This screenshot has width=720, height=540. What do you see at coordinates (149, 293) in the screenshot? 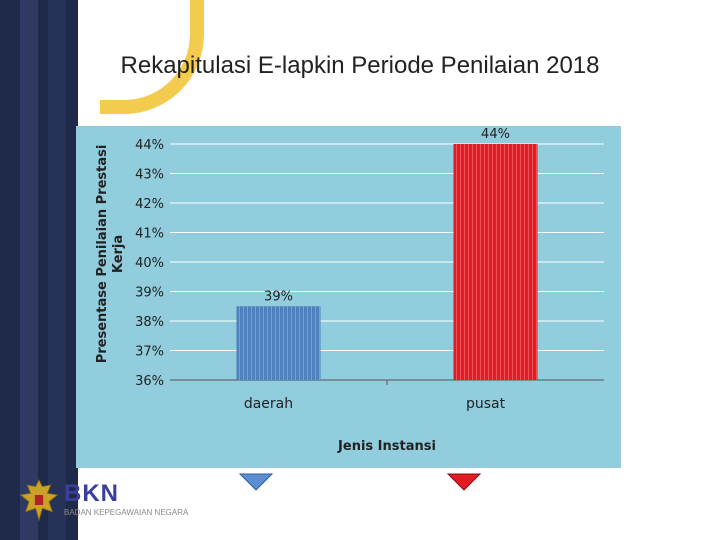
I see `y-tick-label: 39%` at bounding box center [149, 293].